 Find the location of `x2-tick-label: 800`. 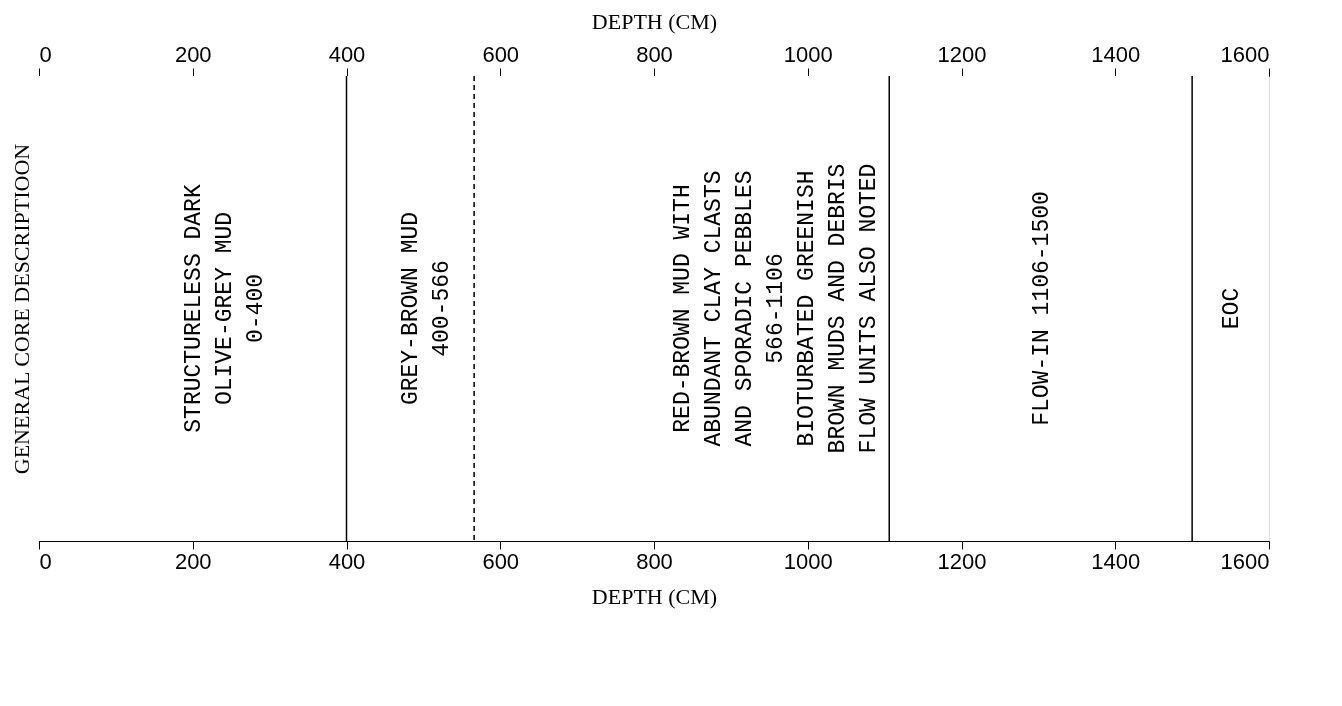

x2-tick-label: 800 is located at coordinates (654, 54).